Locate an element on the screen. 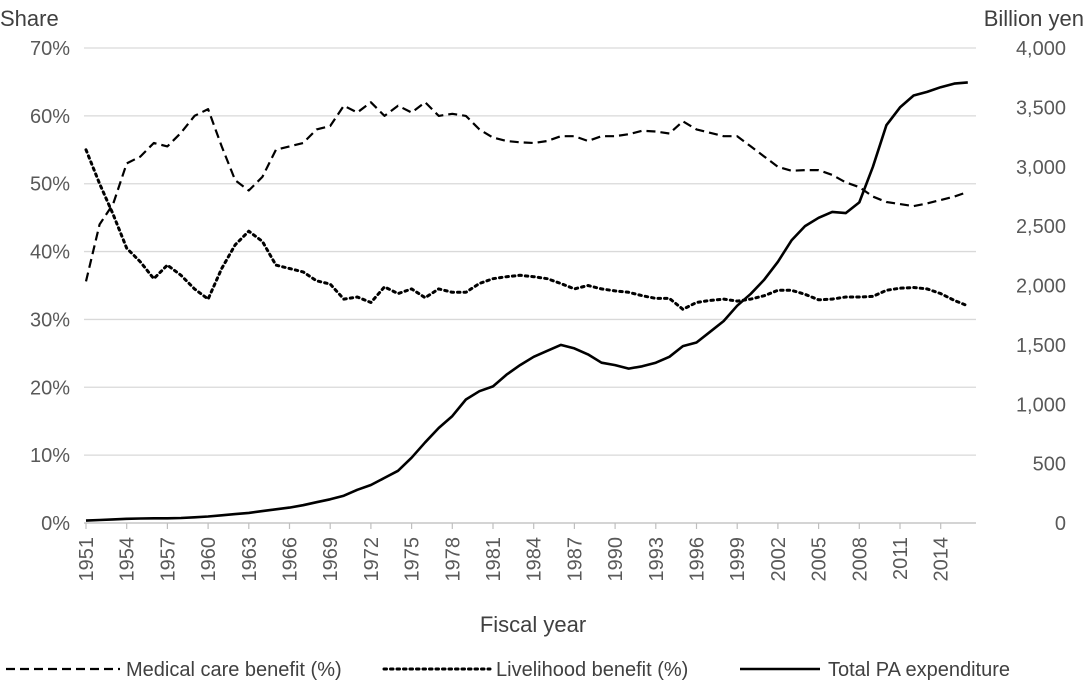 Image resolution: width=1084 pixels, height=692 pixels. left-tick-label: 70% is located at coordinates (50, 49).